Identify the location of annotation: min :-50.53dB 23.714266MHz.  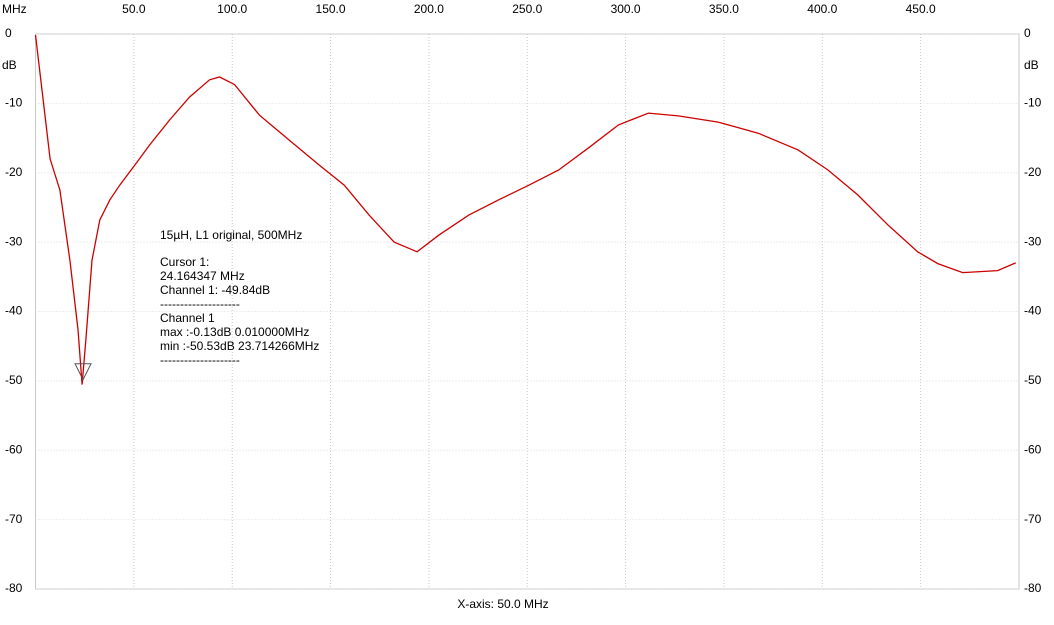
(239, 346).